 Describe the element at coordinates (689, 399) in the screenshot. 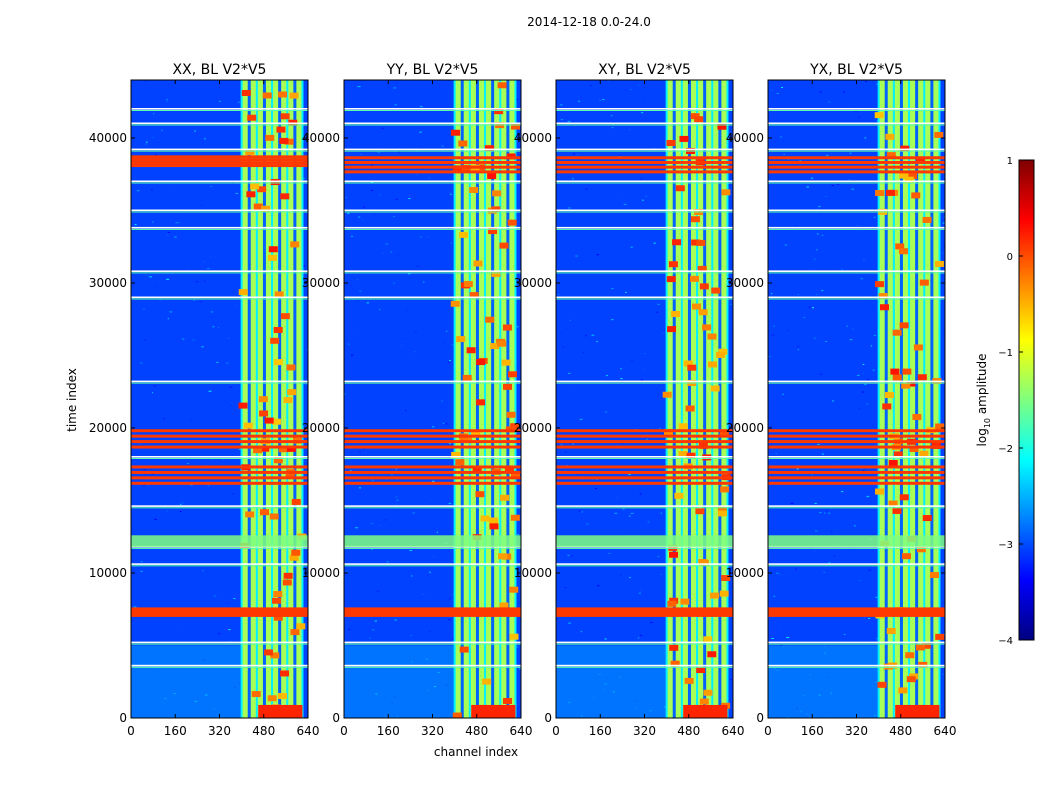

I see `channel-gap` at that location.